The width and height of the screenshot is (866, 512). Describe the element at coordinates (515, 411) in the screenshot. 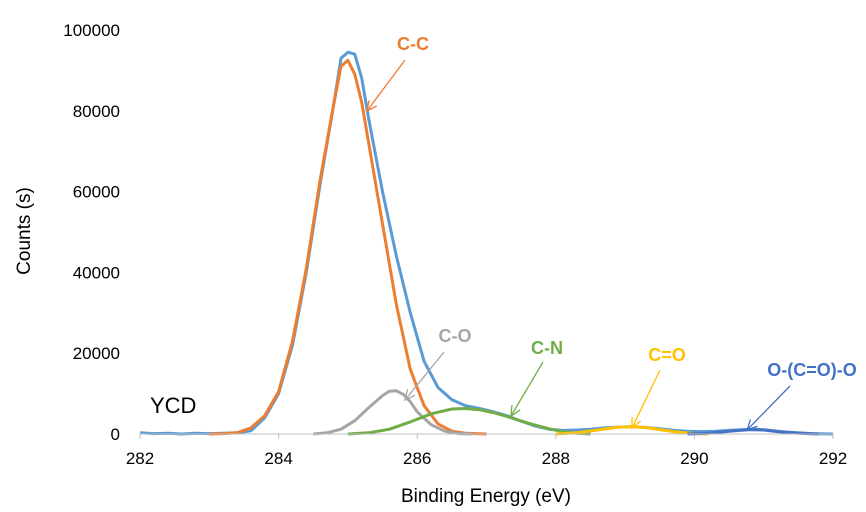

I see `c-n-label-arrowhead` at that location.